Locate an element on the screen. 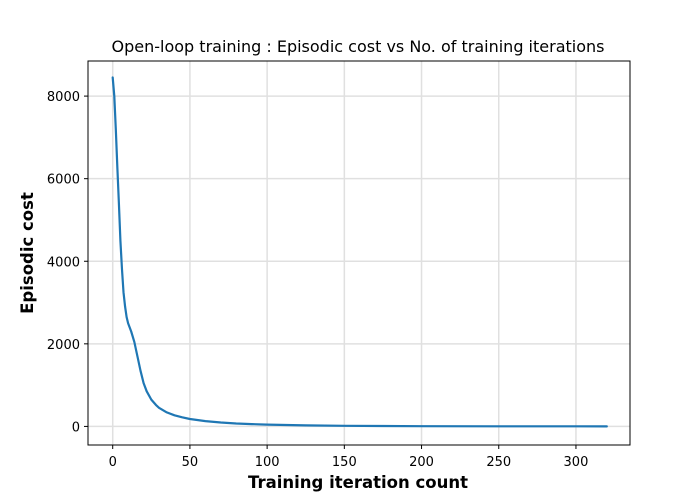  x-tick-label: 250 is located at coordinates (498, 462).